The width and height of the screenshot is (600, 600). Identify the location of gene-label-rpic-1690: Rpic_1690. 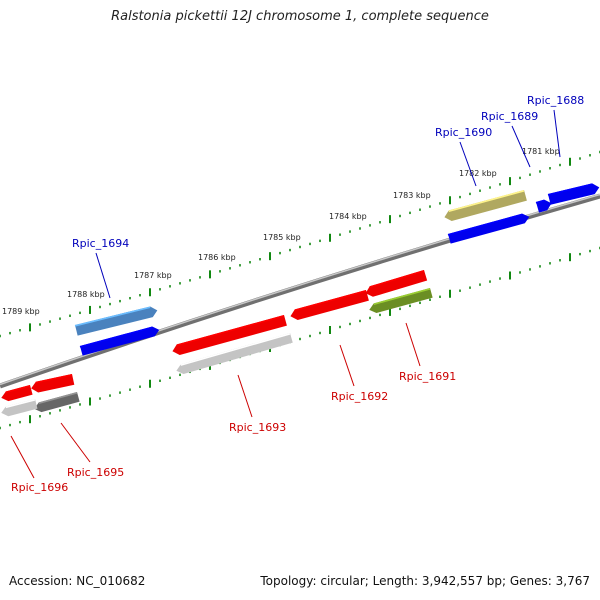
(463, 132).